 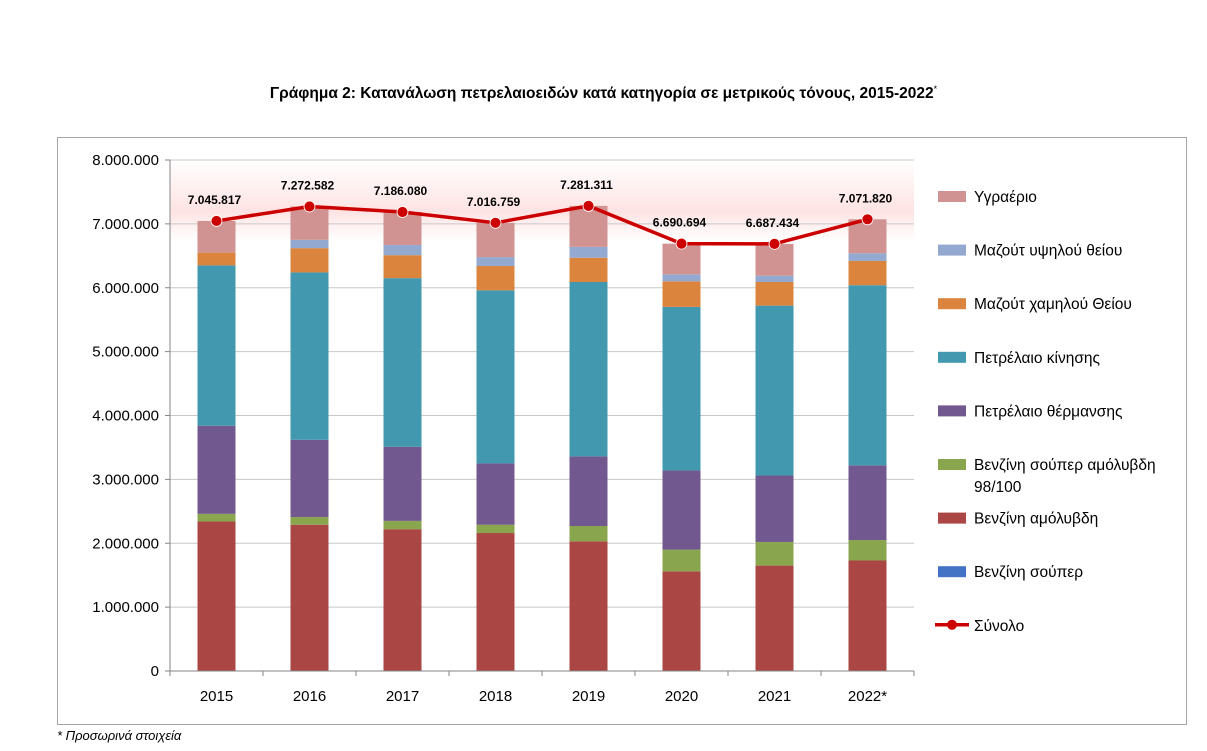 I want to click on y-tick-label: 2.000.000, so click(x=125, y=543).